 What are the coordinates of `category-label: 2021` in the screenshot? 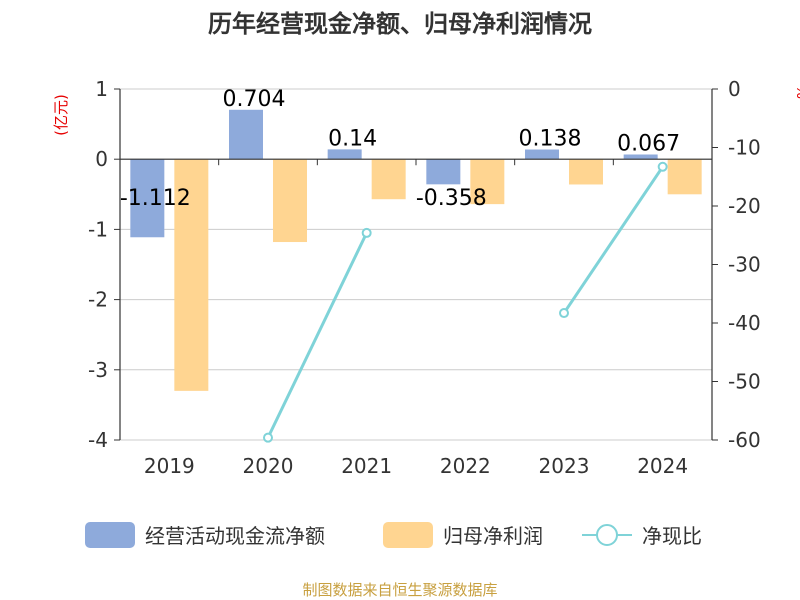 It's located at (366, 466).